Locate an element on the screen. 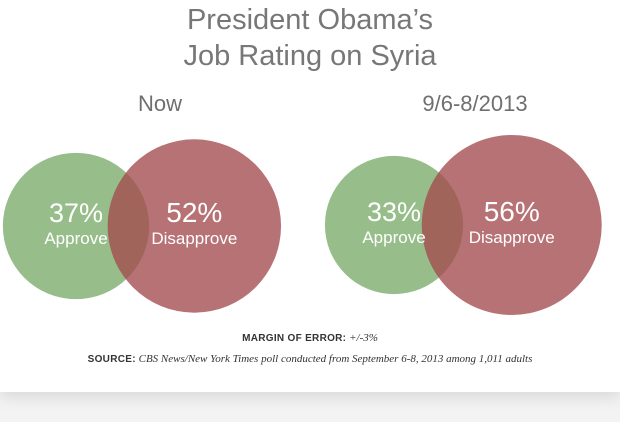 The height and width of the screenshot is (422, 620). value-label-disapprove-1: 56% is located at coordinates (512, 211).